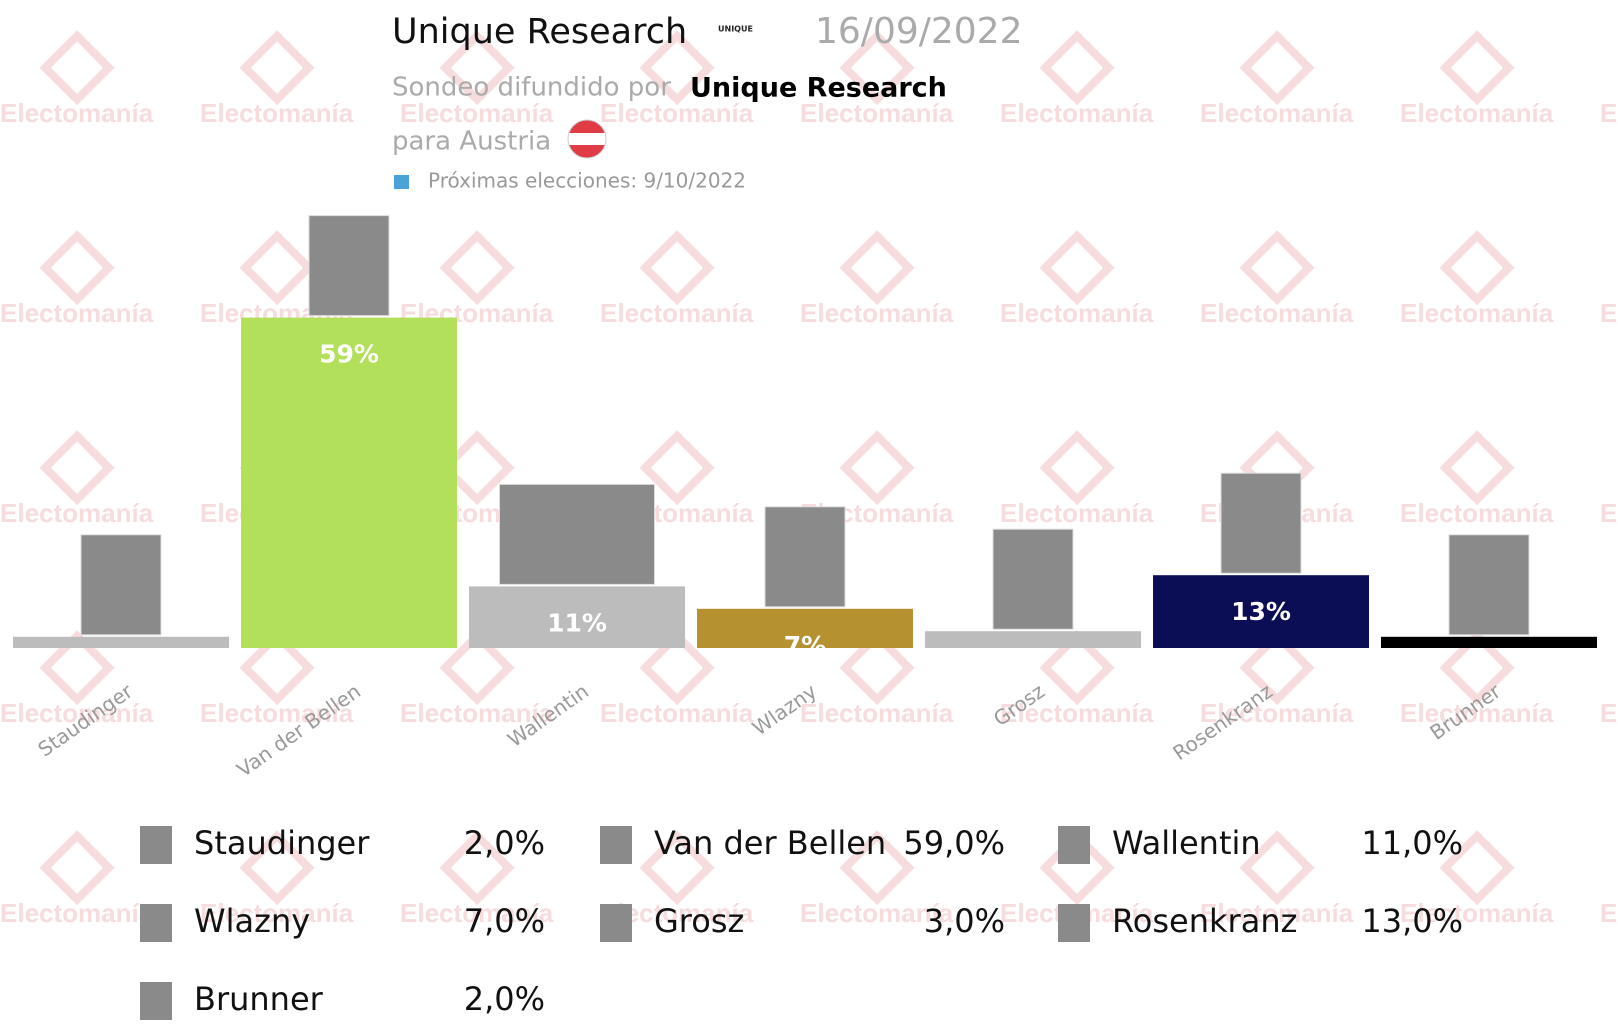 Image resolution: width=1618 pixels, height=1030 pixels. Describe the element at coordinates (587, 181) in the screenshot. I see `next-election: Próximas elecciones: 9/10/2022` at that location.